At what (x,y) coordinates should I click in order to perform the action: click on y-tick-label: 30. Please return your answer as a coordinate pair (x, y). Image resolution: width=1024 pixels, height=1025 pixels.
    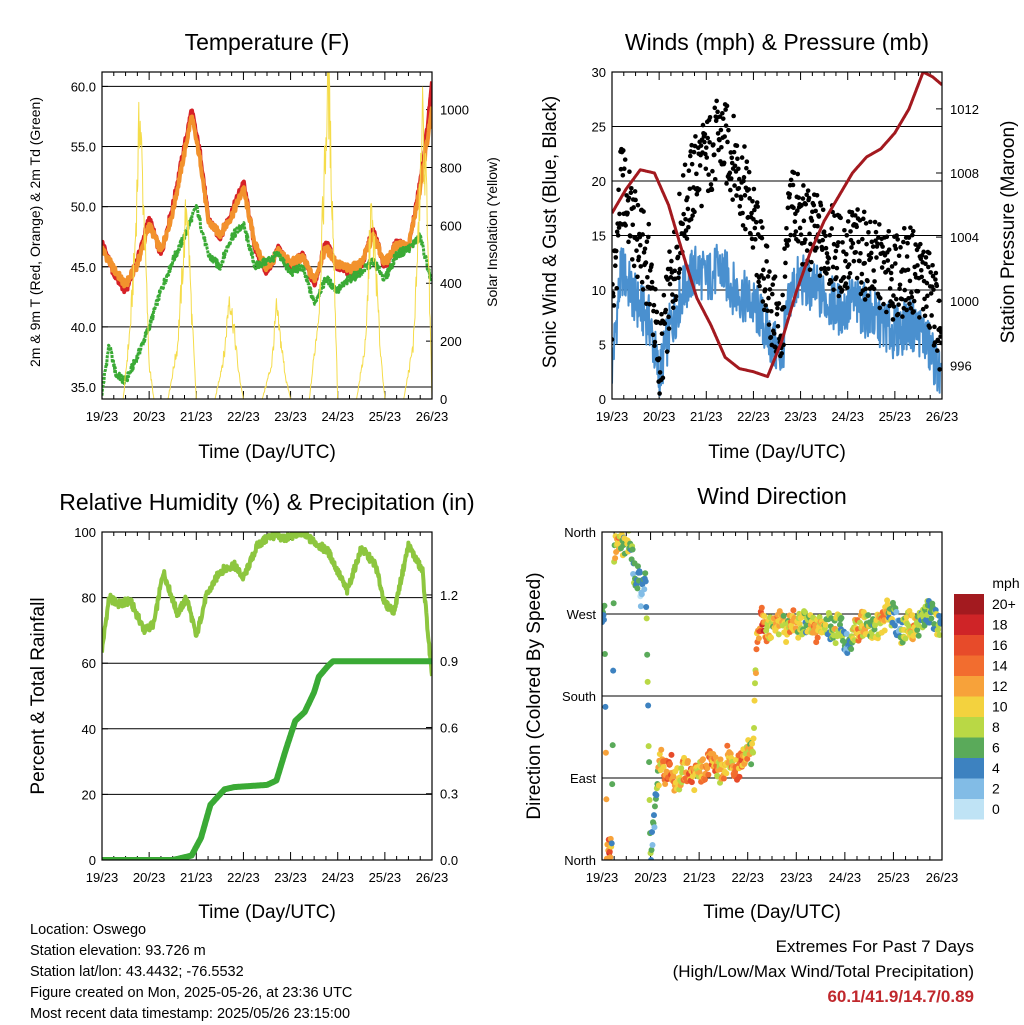
    Looking at the image, I should click on (599, 72).